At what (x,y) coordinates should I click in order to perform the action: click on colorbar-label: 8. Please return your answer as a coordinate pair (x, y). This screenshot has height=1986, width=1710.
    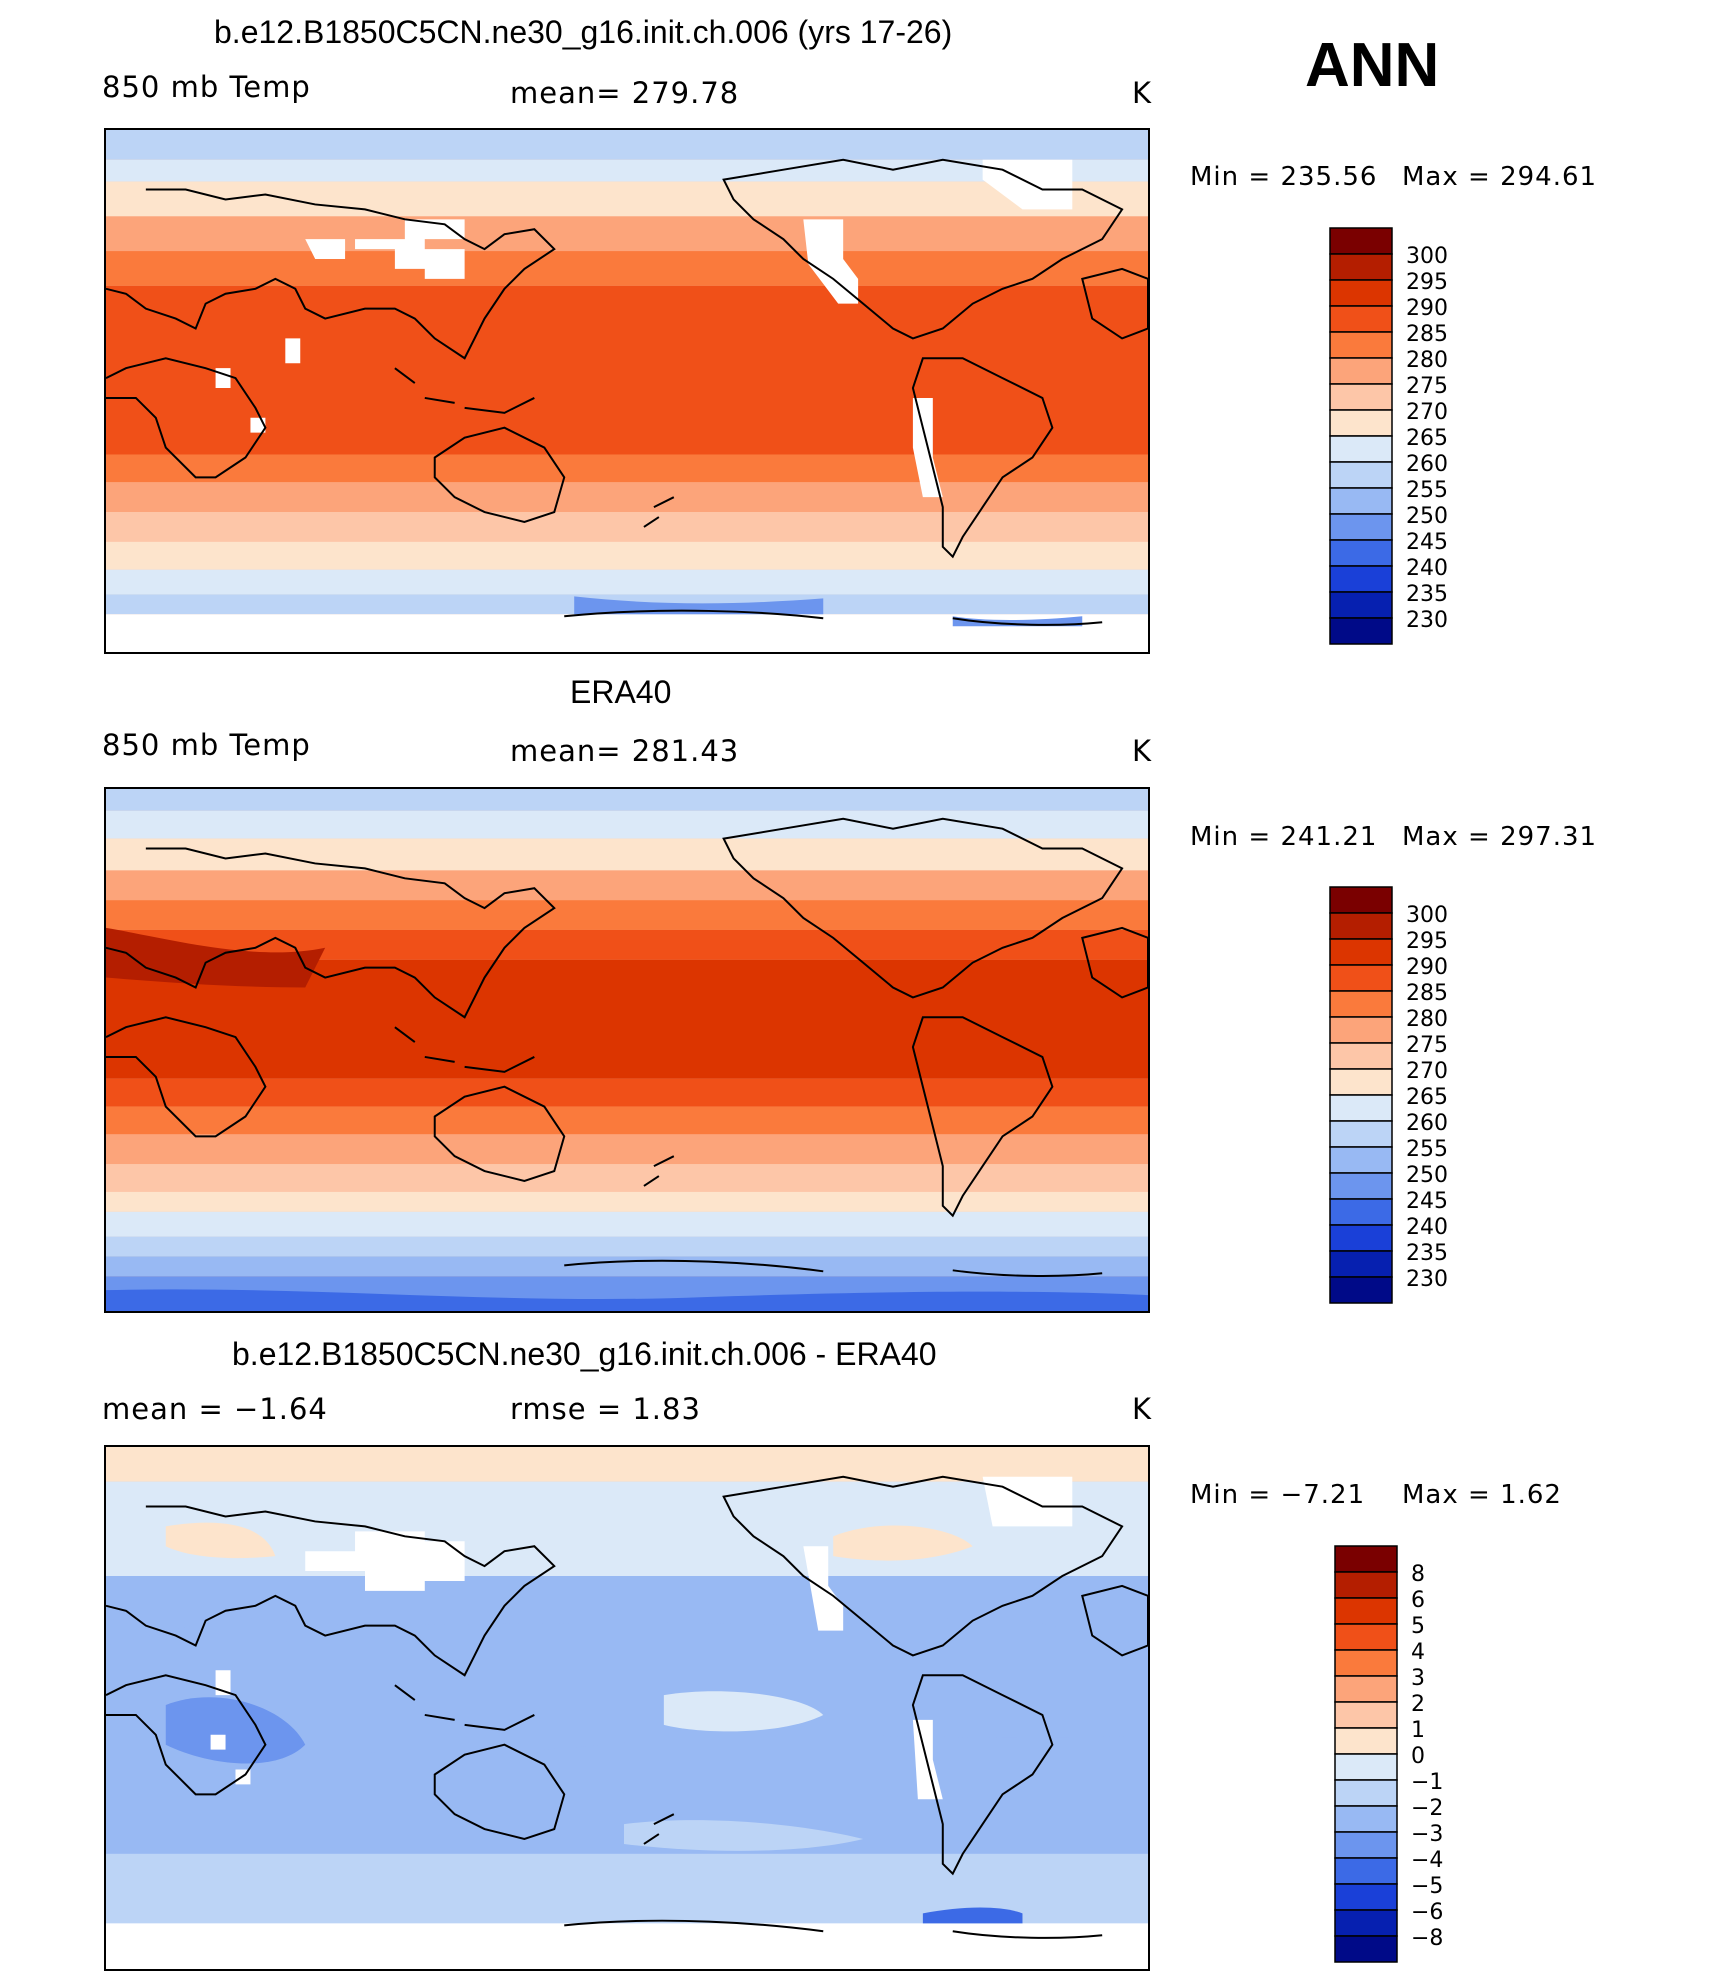
    Looking at the image, I should click on (1418, 1574).